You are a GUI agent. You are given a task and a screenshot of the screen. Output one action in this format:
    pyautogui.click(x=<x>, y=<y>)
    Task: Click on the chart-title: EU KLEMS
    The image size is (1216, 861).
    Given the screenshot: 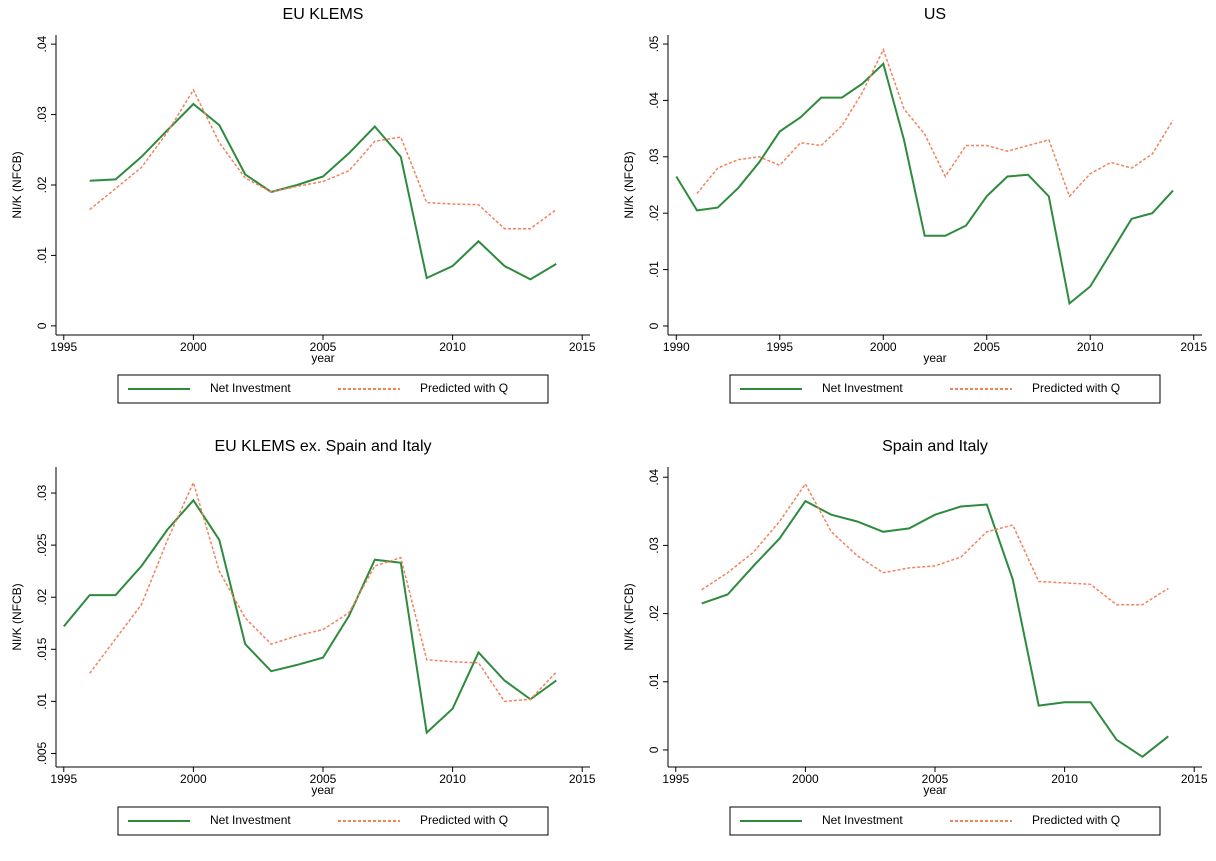 What is the action you would take?
    pyautogui.click(x=323, y=14)
    